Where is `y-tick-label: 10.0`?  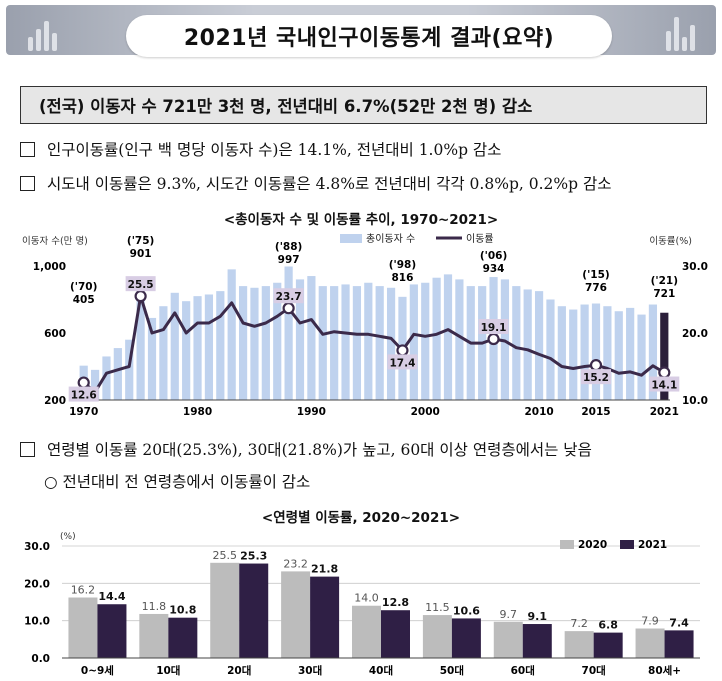
y-tick-label: 10.0 is located at coordinates (37, 622).